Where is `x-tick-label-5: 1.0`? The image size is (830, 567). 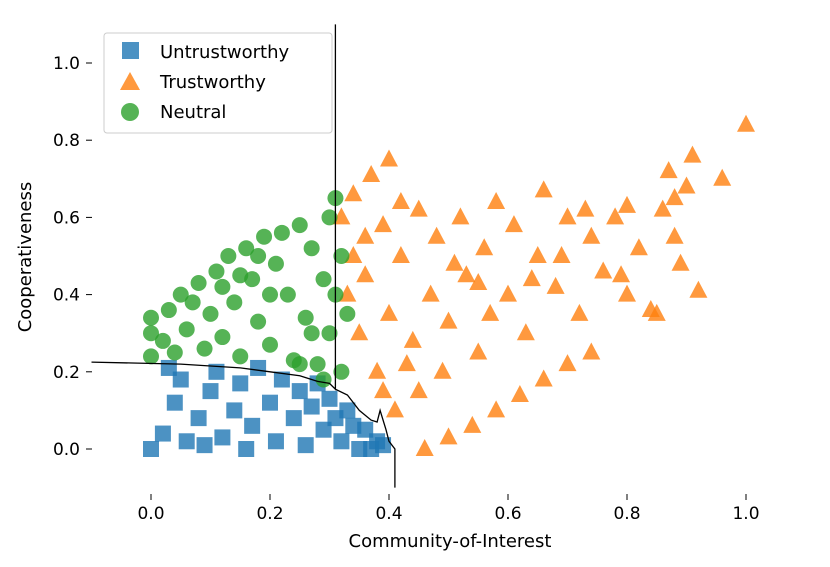 x-tick-label-5: 1.0 is located at coordinates (745, 514).